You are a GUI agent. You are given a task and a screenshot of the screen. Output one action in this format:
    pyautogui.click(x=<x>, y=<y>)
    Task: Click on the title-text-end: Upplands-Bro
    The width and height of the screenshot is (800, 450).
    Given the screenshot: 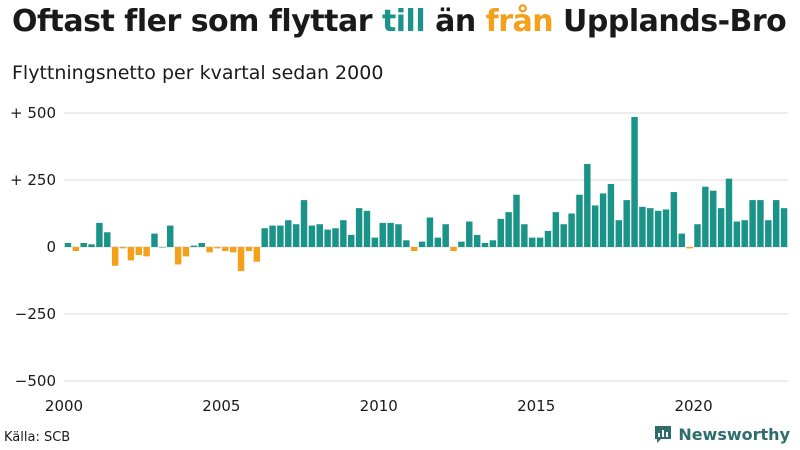 What is the action you would take?
    pyautogui.click(x=670, y=21)
    